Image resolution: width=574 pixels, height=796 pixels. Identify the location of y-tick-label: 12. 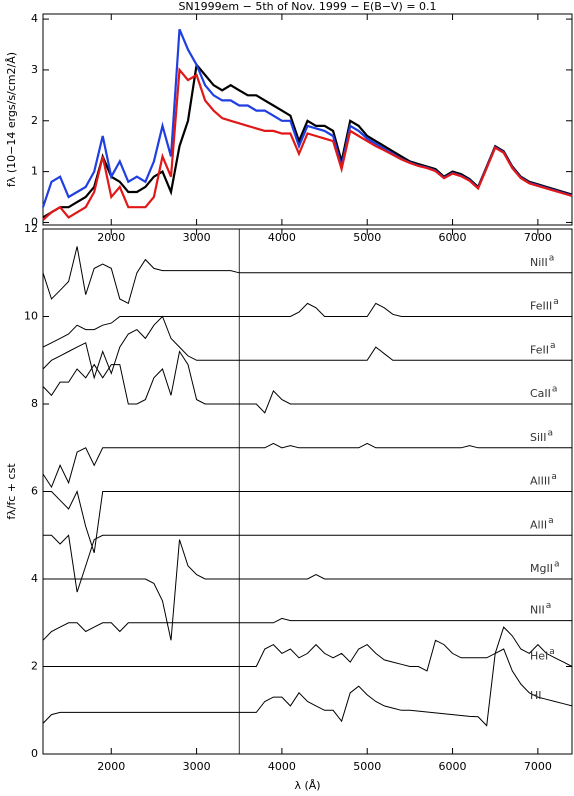
(31, 228).